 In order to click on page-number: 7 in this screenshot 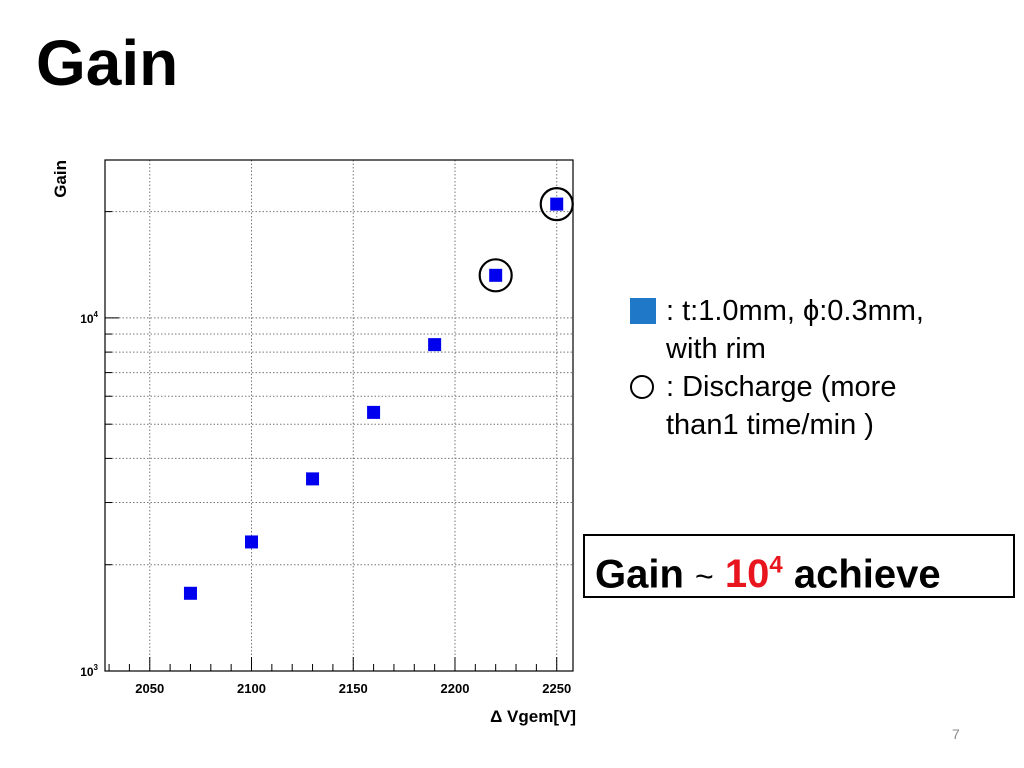, I will do `click(956, 734)`.